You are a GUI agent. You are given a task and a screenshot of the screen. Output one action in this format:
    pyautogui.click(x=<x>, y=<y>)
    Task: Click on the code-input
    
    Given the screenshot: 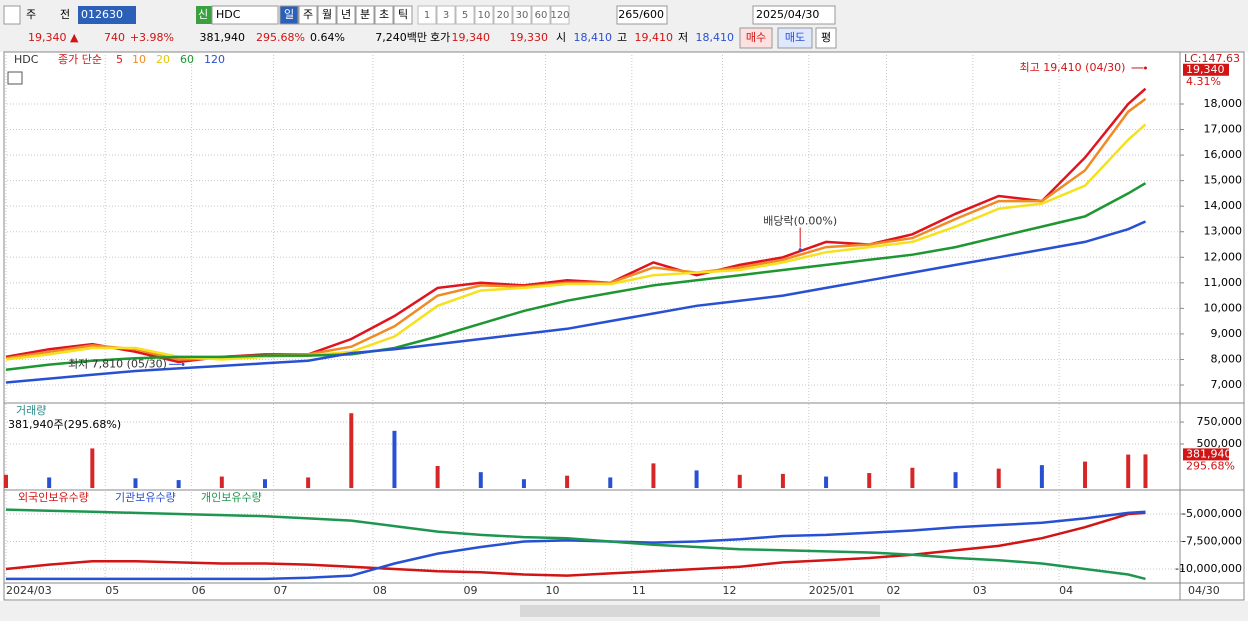 What is the action you would take?
    pyautogui.click(x=107, y=15)
    